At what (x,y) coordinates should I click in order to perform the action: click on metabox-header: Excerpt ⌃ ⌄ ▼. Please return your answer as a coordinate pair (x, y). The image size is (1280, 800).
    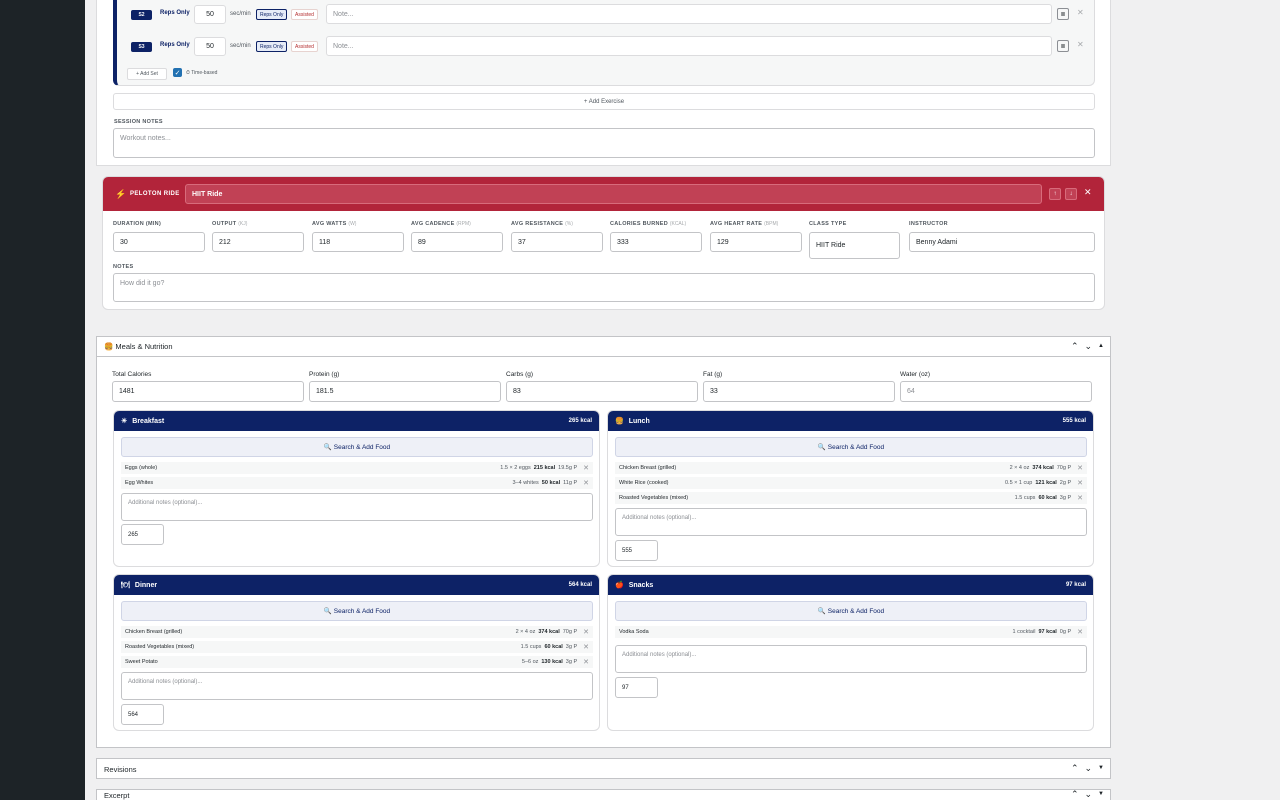
    Looking at the image, I should click on (603, 794).